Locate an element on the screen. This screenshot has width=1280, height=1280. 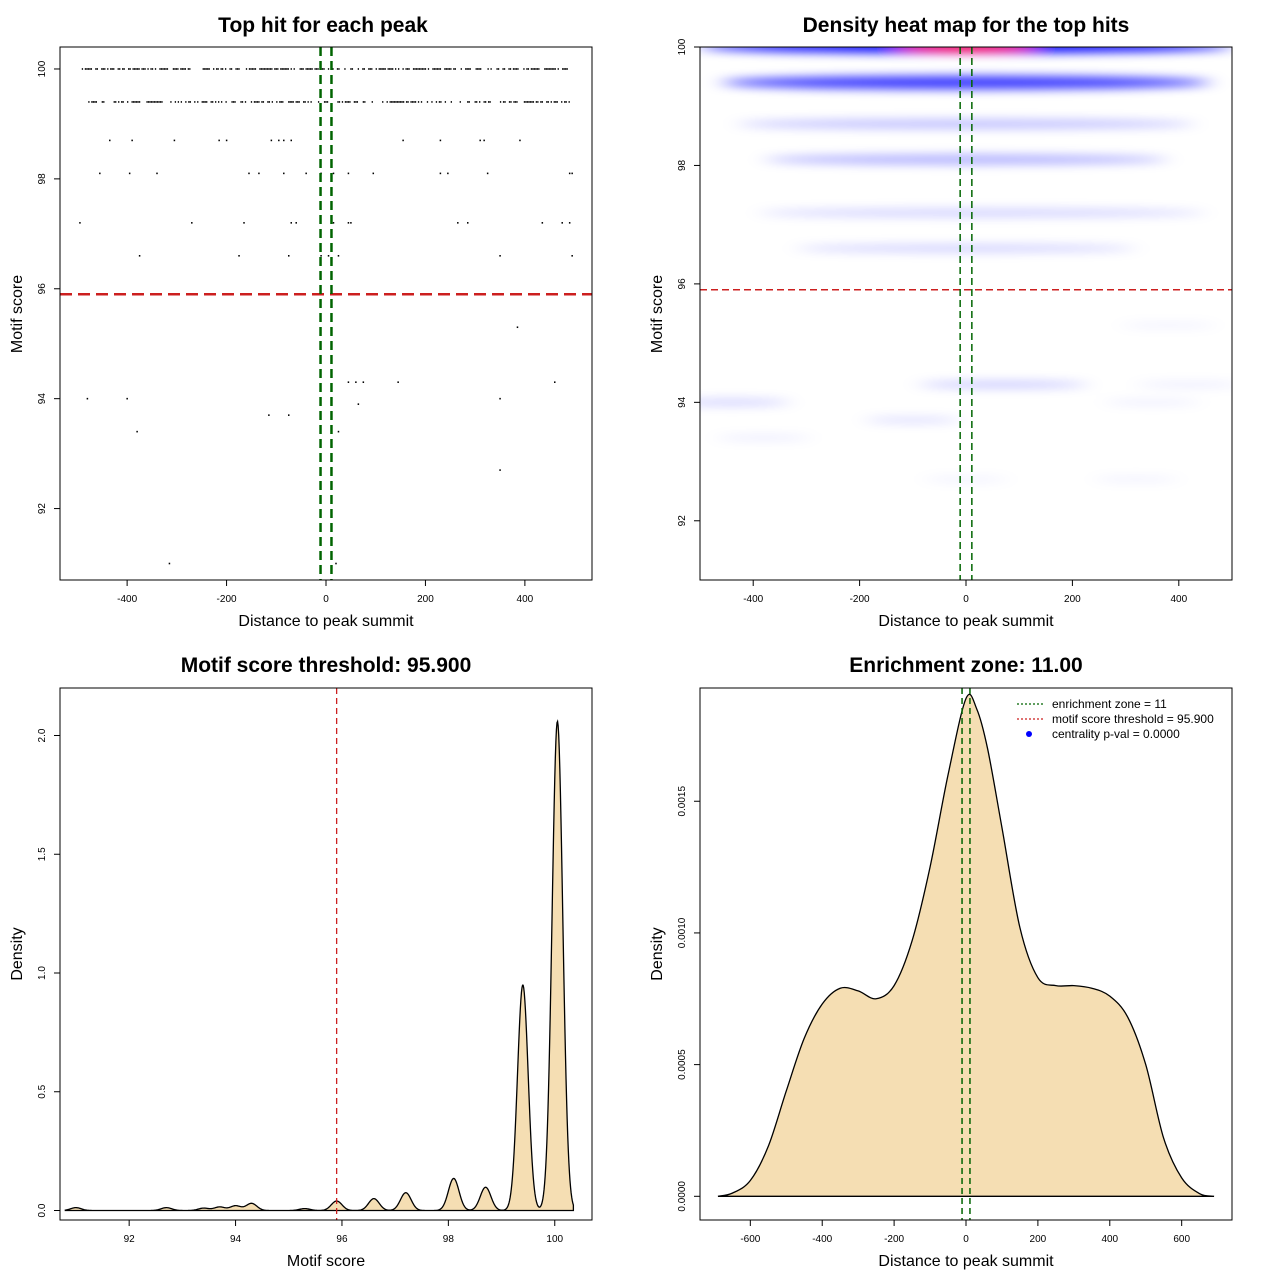
score-density-x-tick-label: 100 is located at coordinates (554, 1239).